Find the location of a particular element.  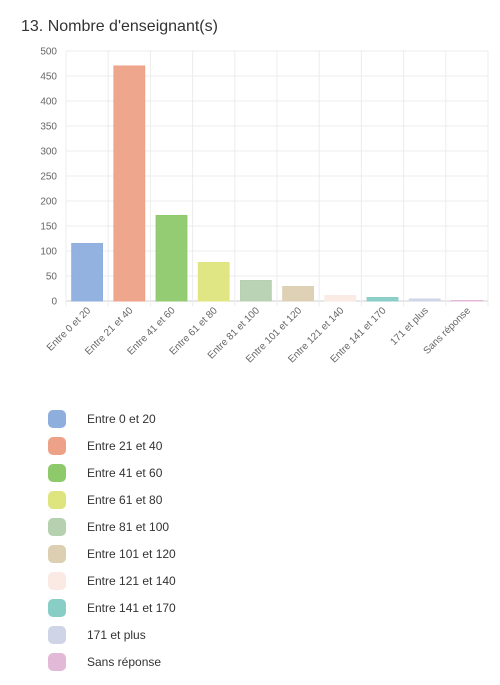

legend-label: Entre 81 et 100 is located at coordinates (128, 526).